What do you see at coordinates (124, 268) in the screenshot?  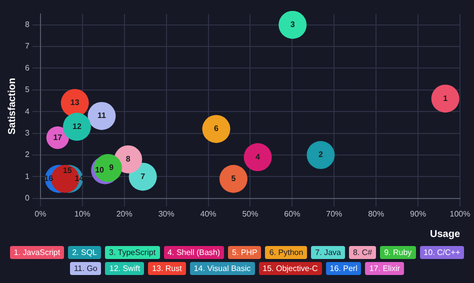 I see `text: 12. Swift` at bounding box center [124, 268].